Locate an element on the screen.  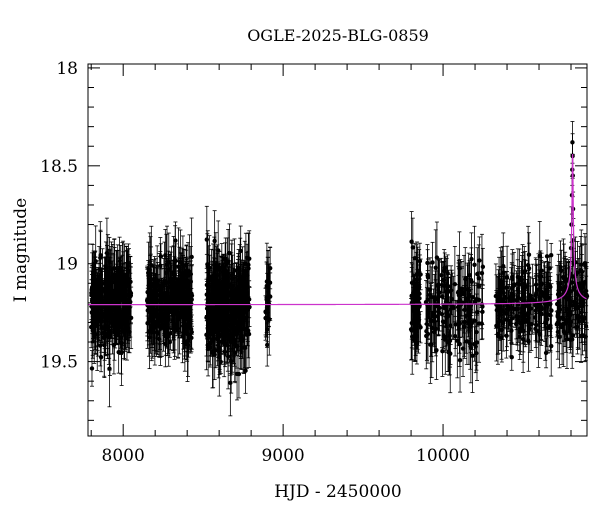
chart-title: OGLE-2025-BLG-0859 is located at coordinates (338, 35).